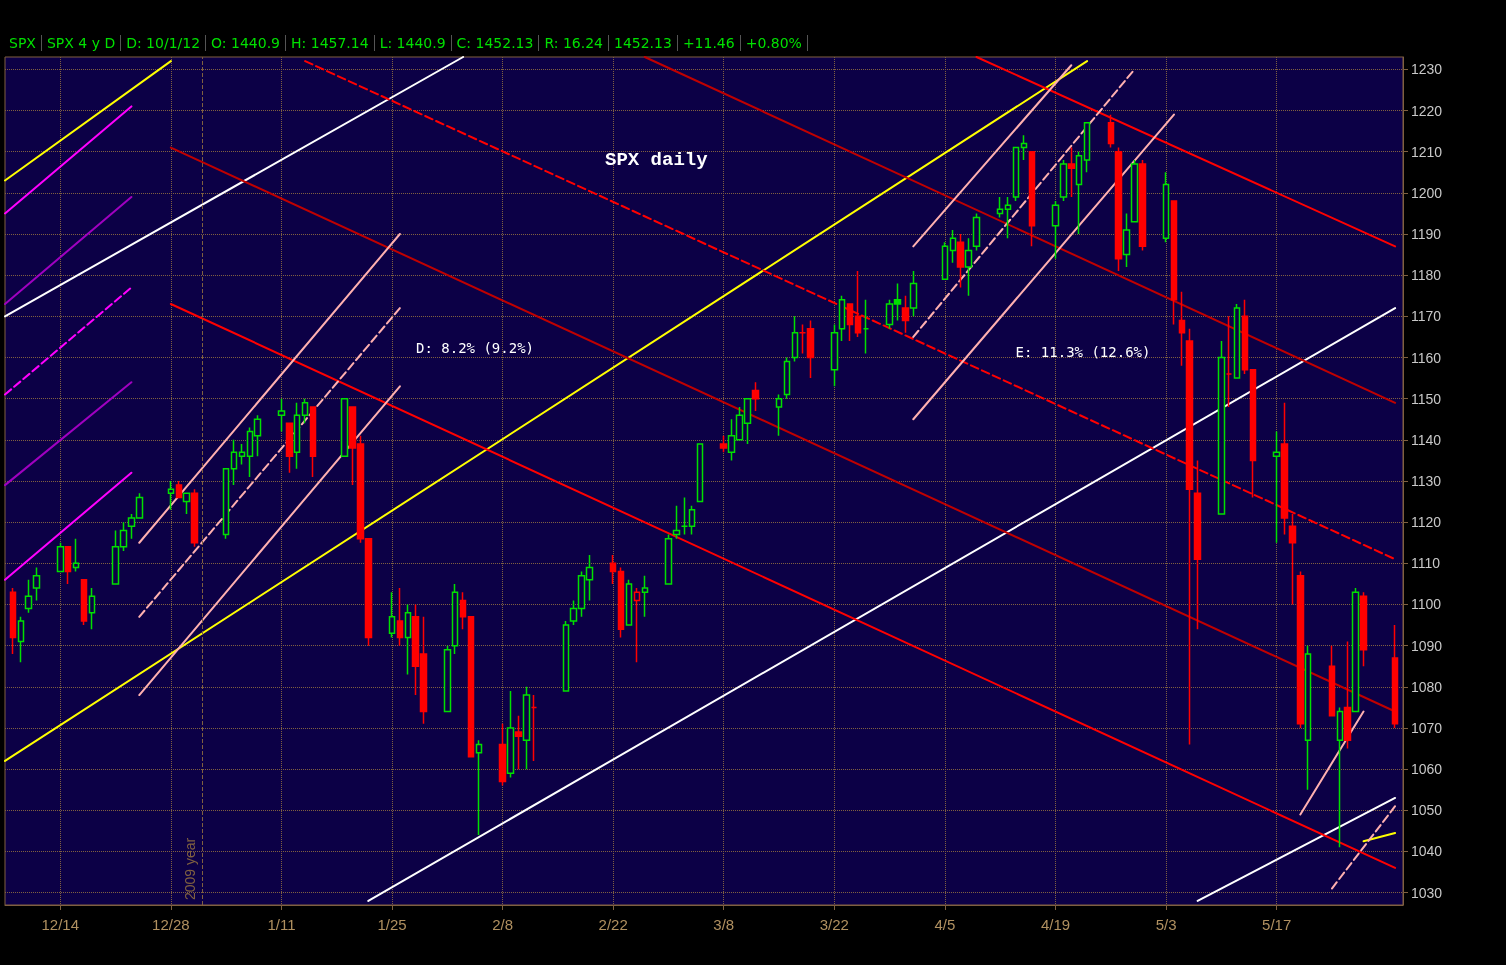  Describe the element at coordinates (1426, 481) in the screenshot. I see `y-tick-label: 1130` at that location.